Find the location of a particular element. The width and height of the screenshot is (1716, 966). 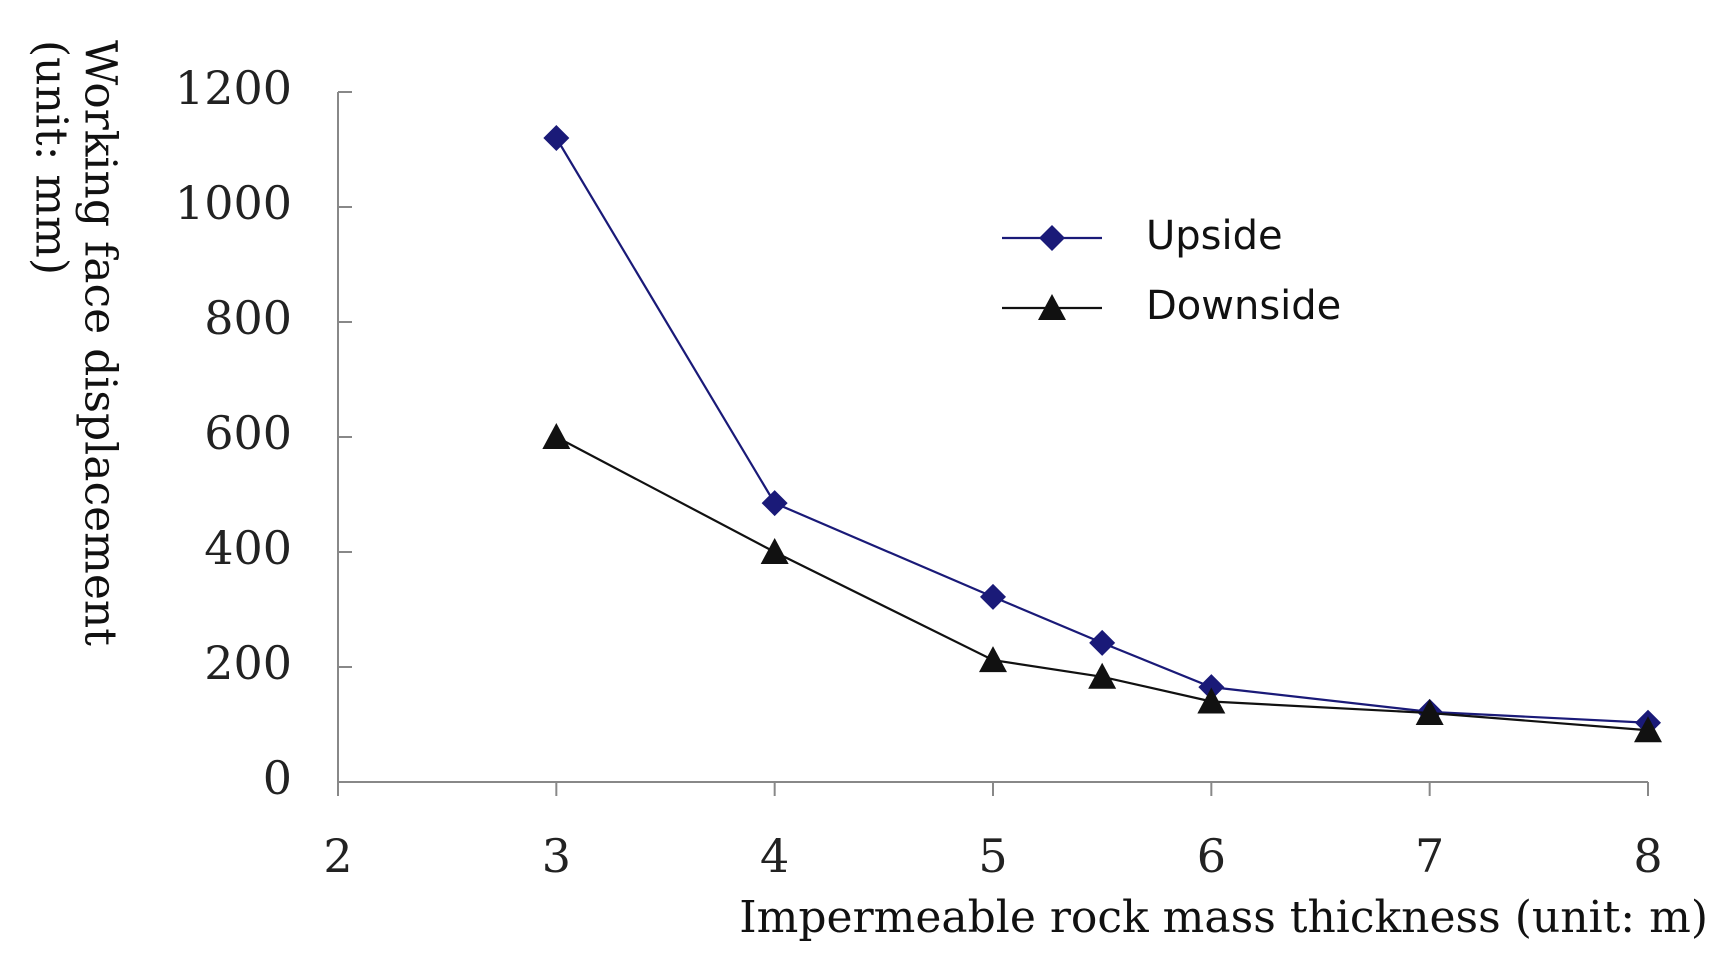

x-tick-label: 5 is located at coordinates (992, 856).